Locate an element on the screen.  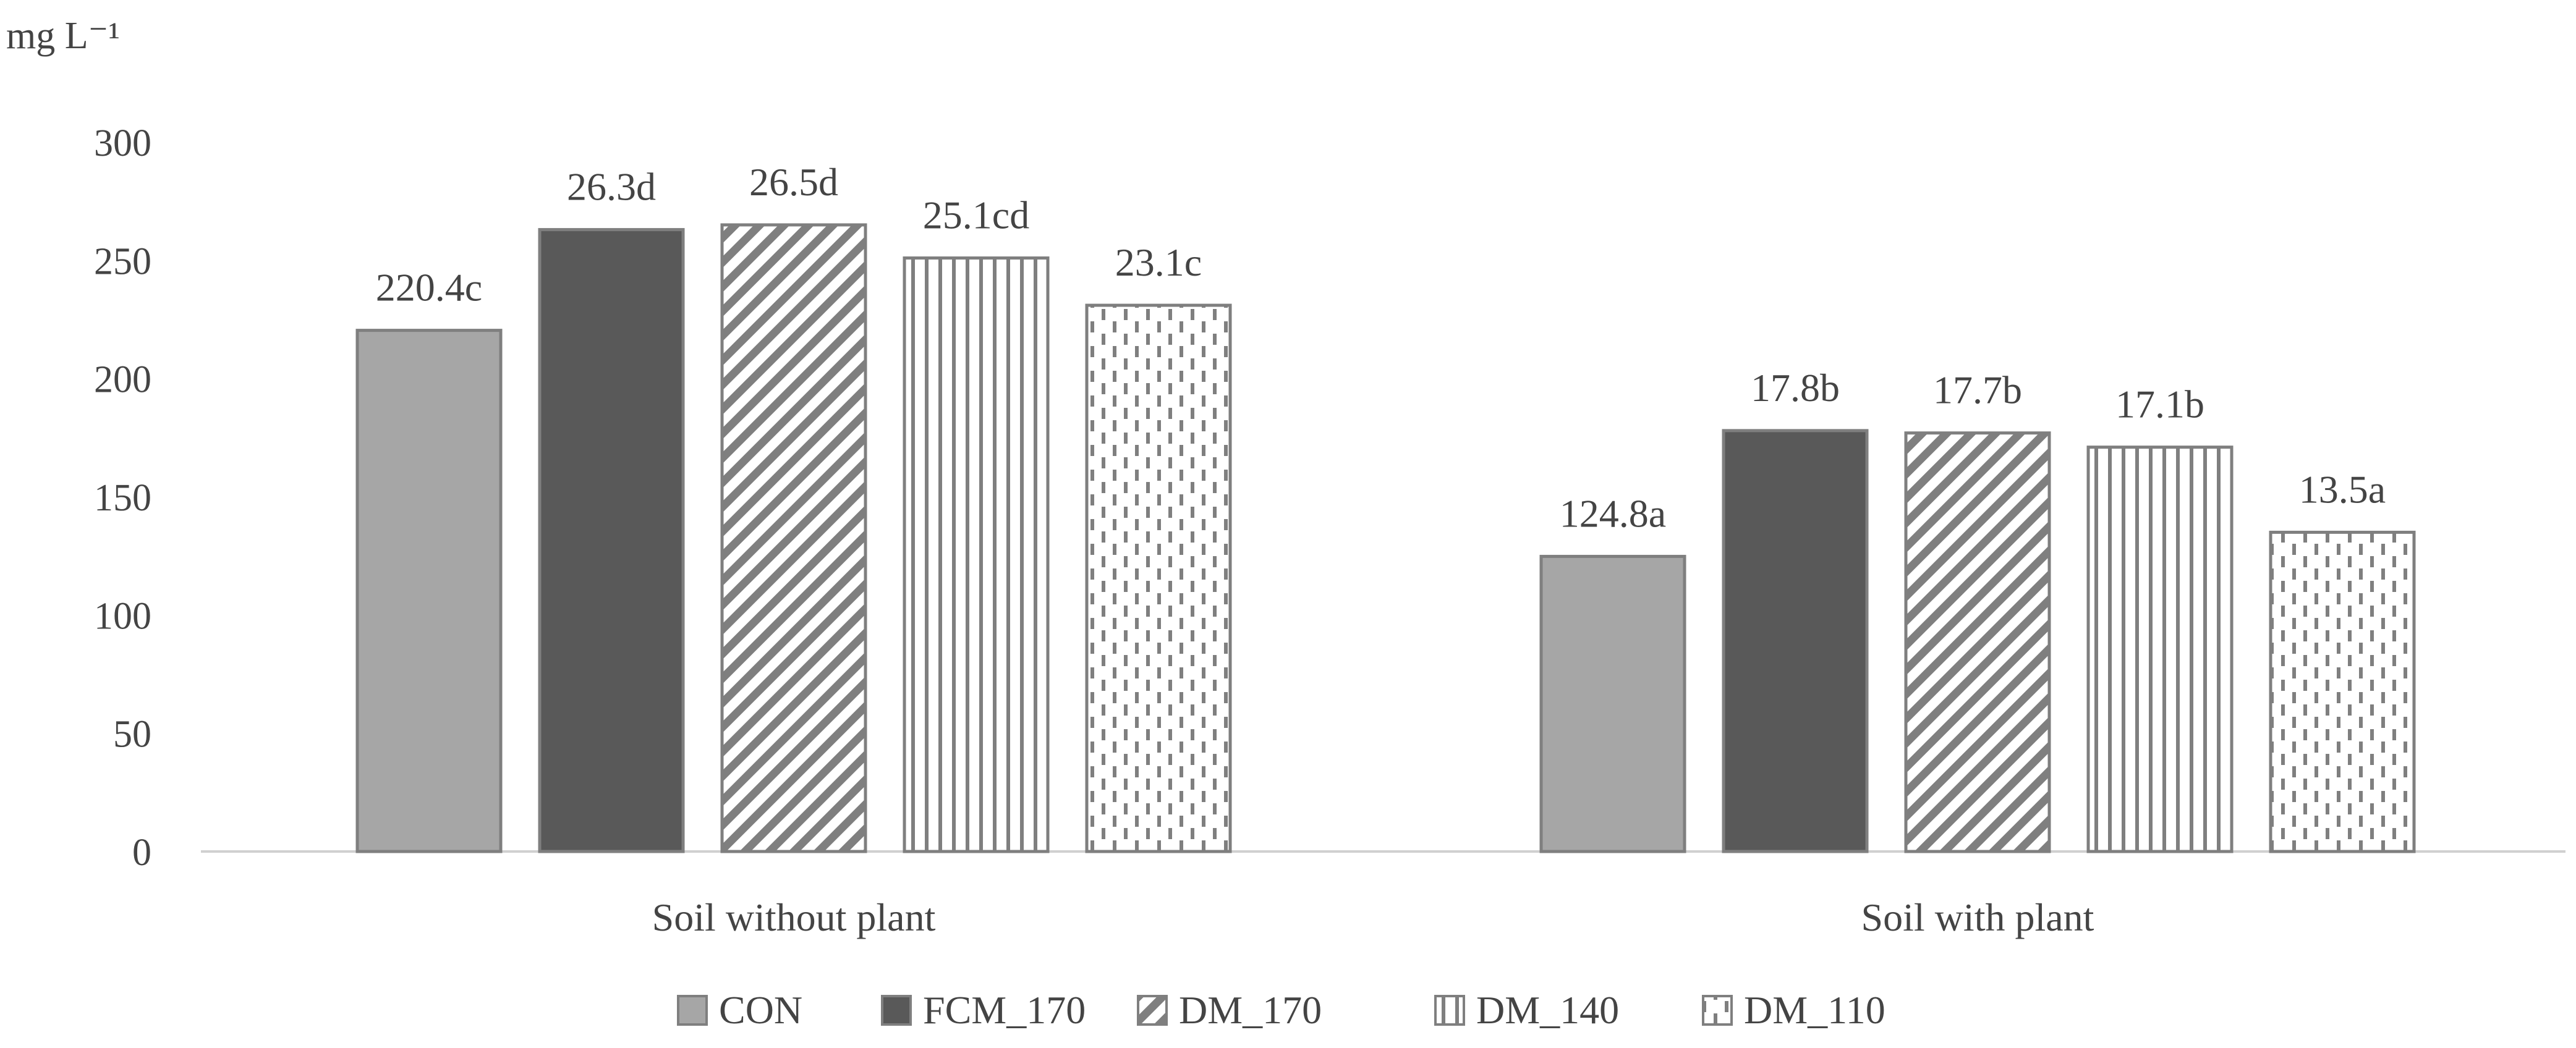
legend-label: DM_110 is located at coordinates (1814, 1010).